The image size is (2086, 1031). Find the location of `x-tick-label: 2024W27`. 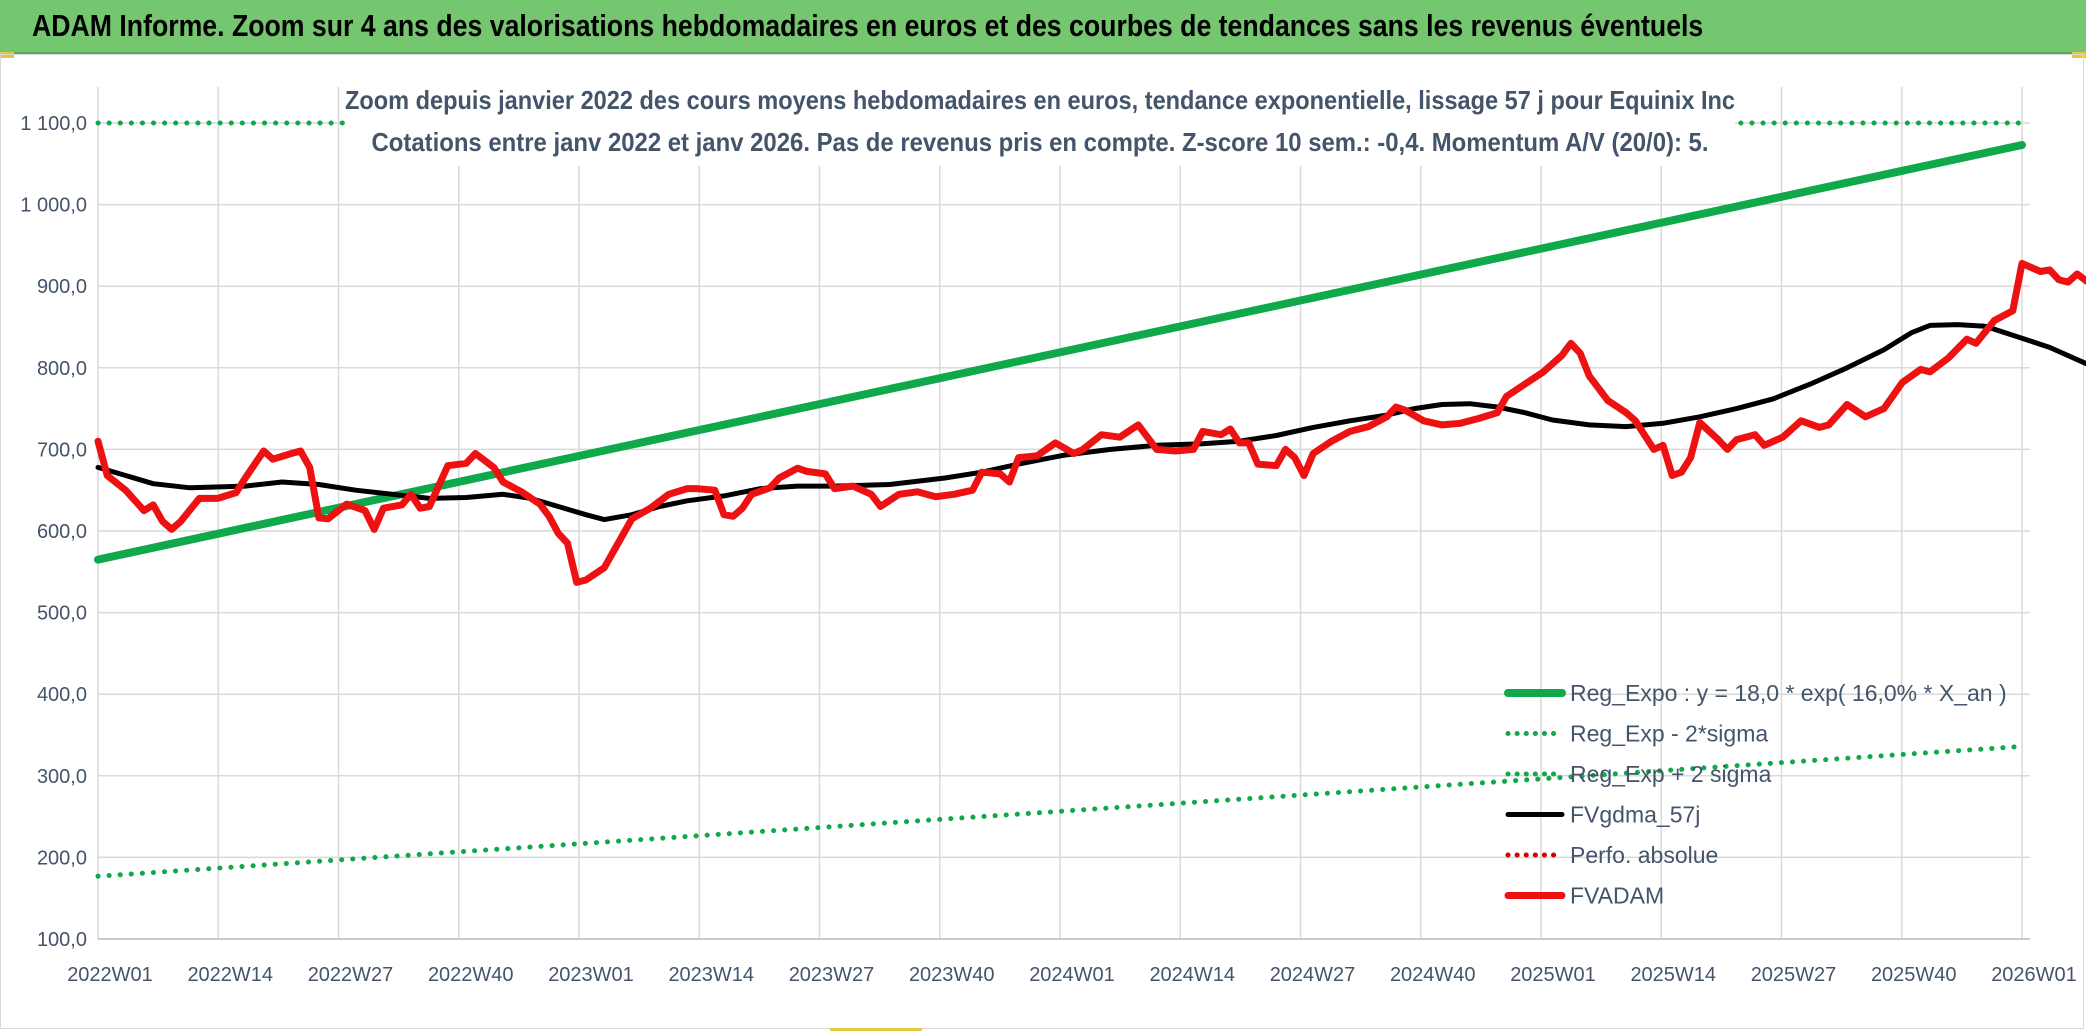

x-tick-label: 2024W27 is located at coordinates (1313, 975).